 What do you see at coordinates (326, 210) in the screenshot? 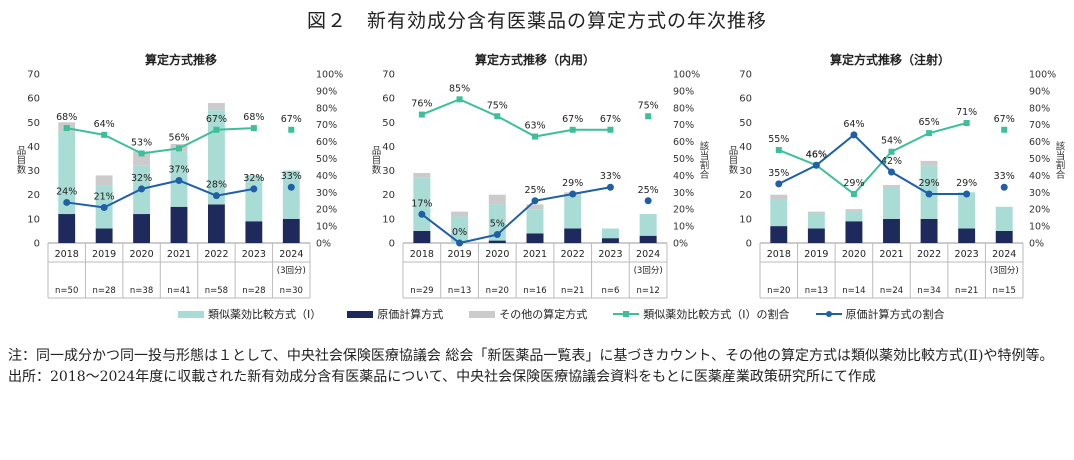
I see `y2-tick-label: 20%` at bounding box center [326, 210].